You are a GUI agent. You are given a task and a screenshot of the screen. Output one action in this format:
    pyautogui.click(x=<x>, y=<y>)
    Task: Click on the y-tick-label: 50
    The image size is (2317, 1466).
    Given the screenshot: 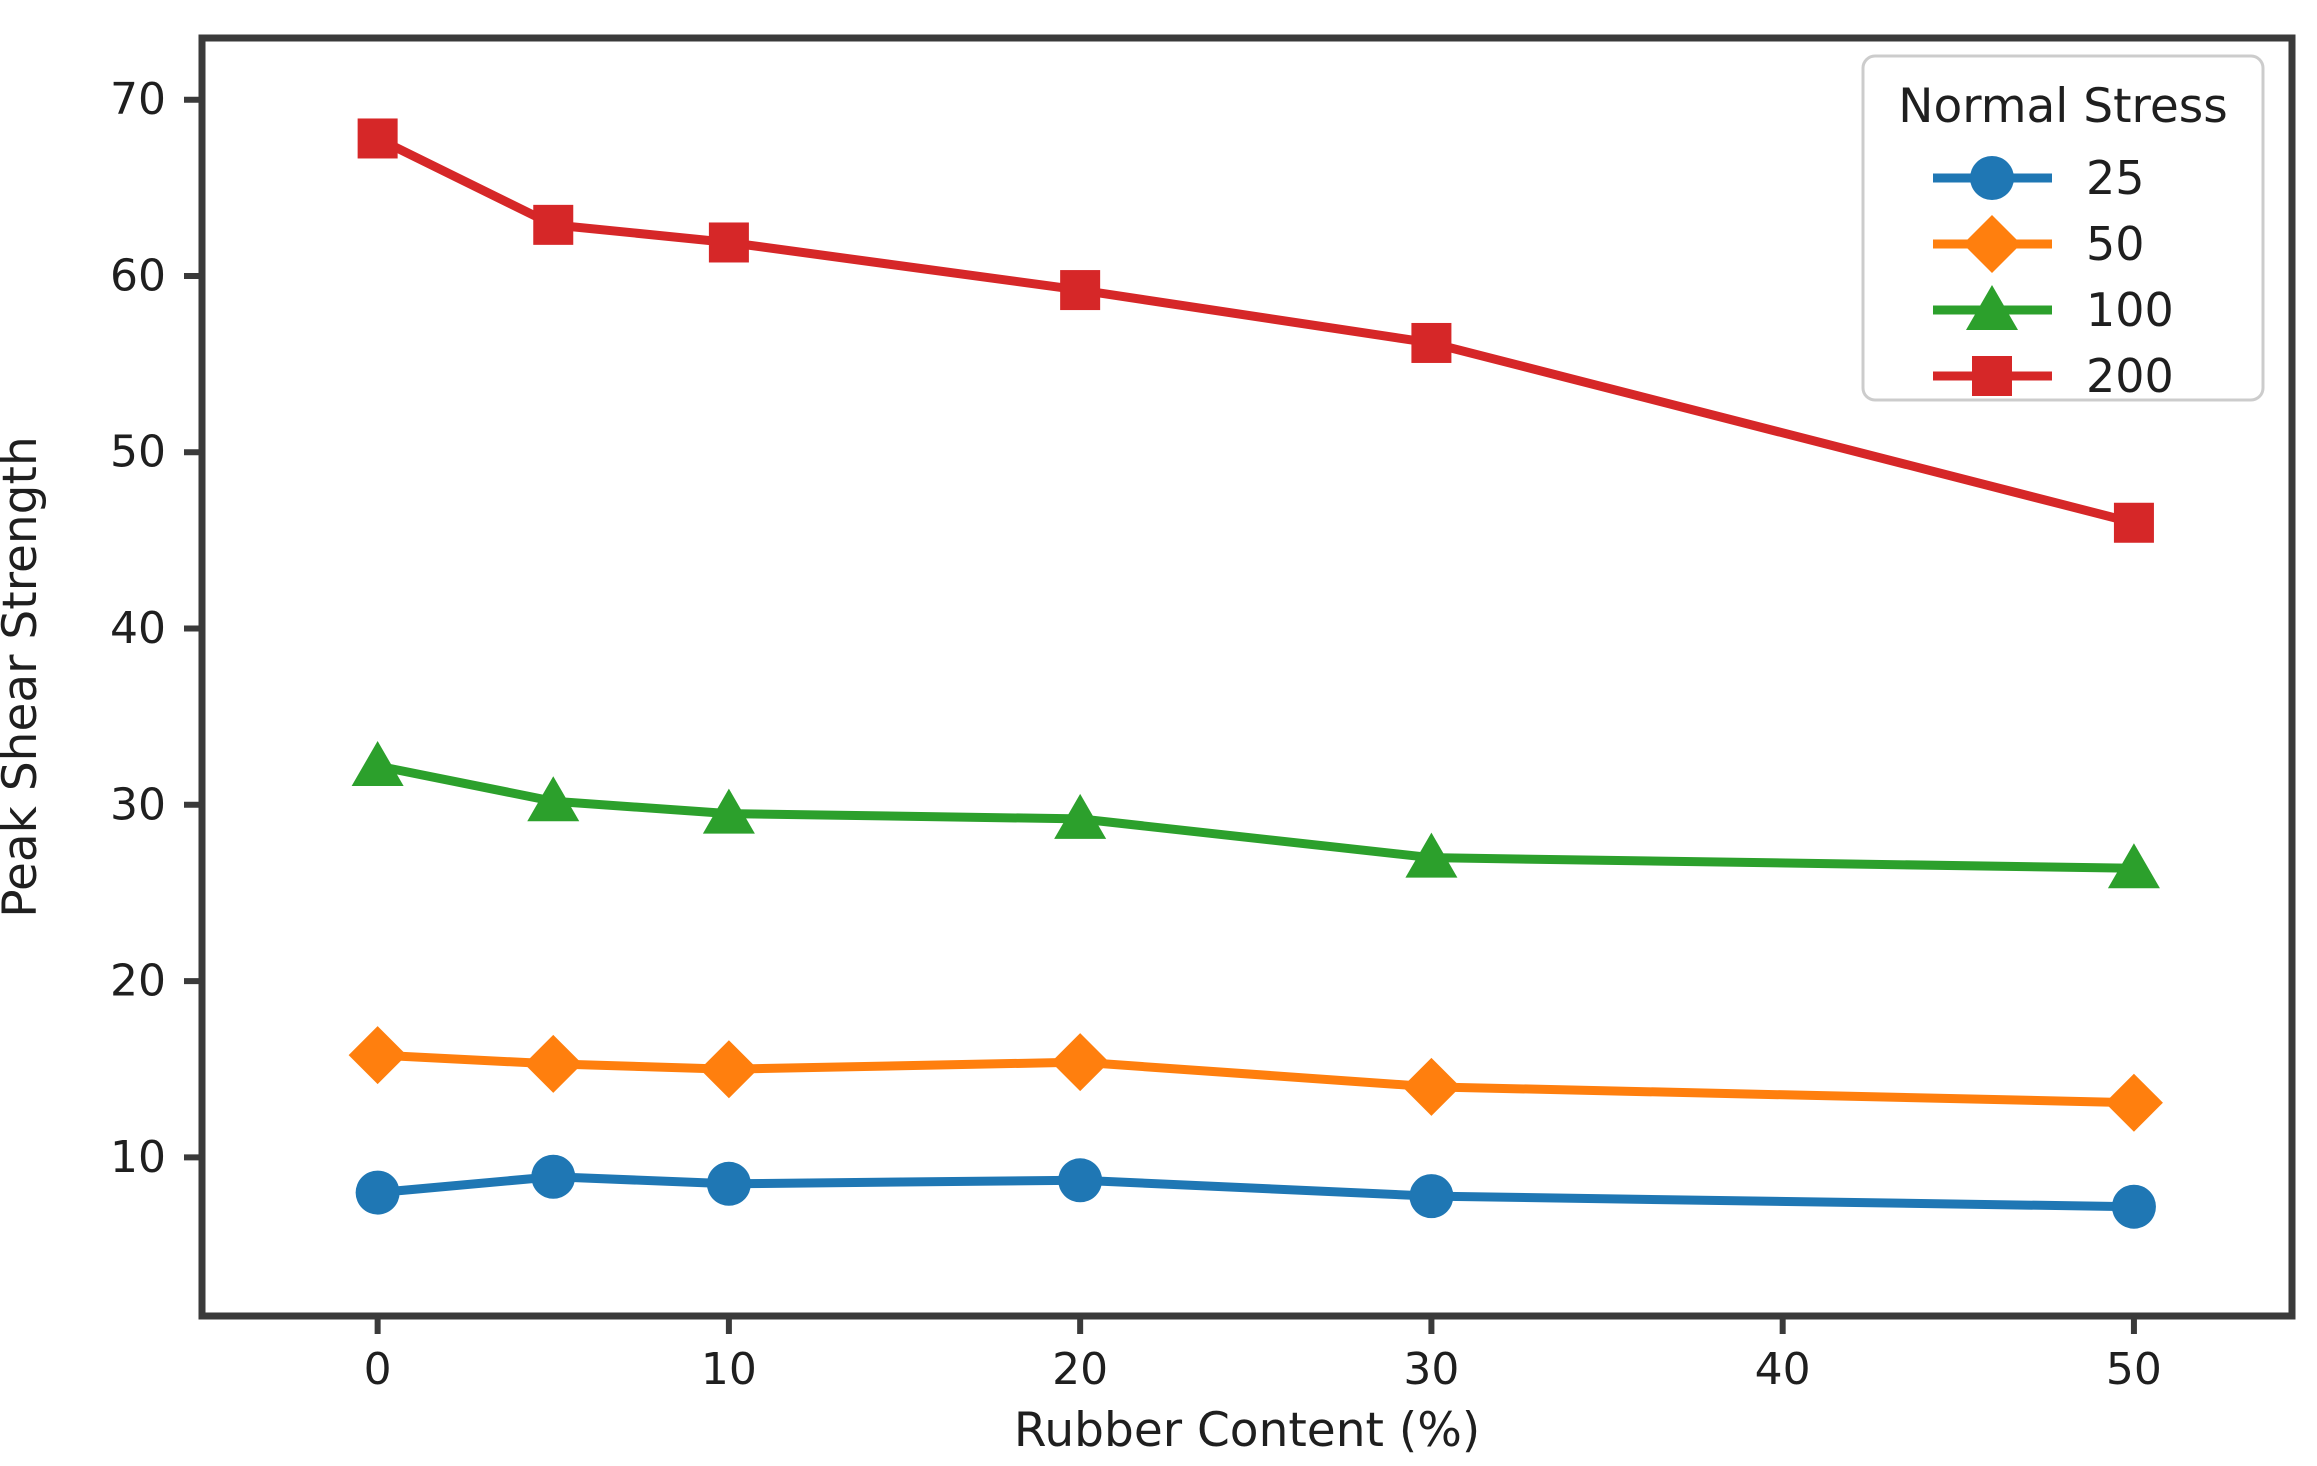 What is the action you would take?
    pyautogui.click(x=138, y=452)
    